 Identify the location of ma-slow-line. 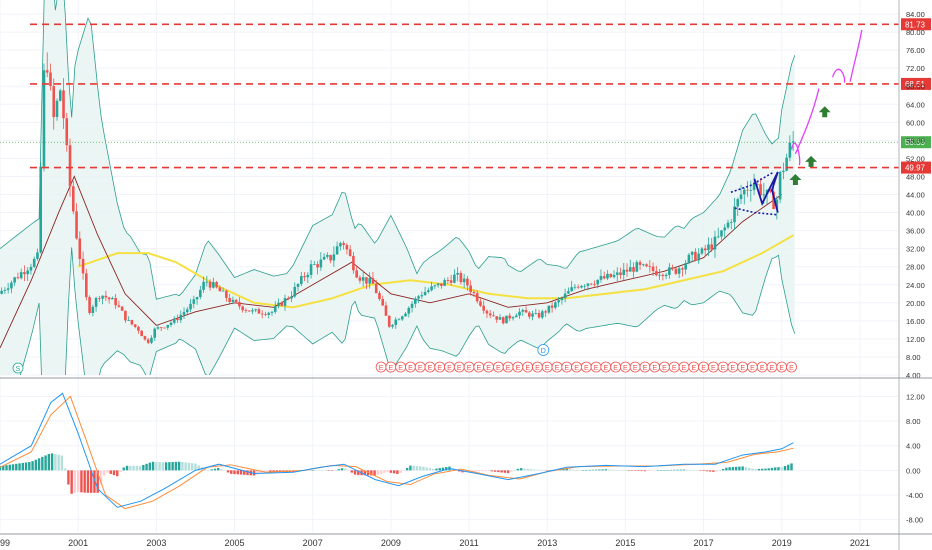
(435, 271).